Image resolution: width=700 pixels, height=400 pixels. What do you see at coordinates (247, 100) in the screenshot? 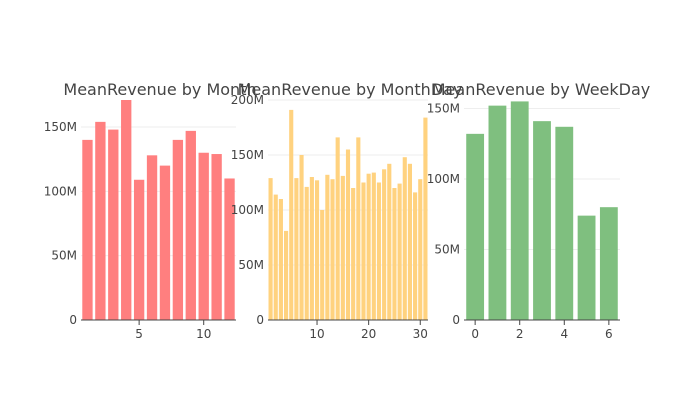
I see `y-tick-label: 200M` at bounding box center [247, 100].